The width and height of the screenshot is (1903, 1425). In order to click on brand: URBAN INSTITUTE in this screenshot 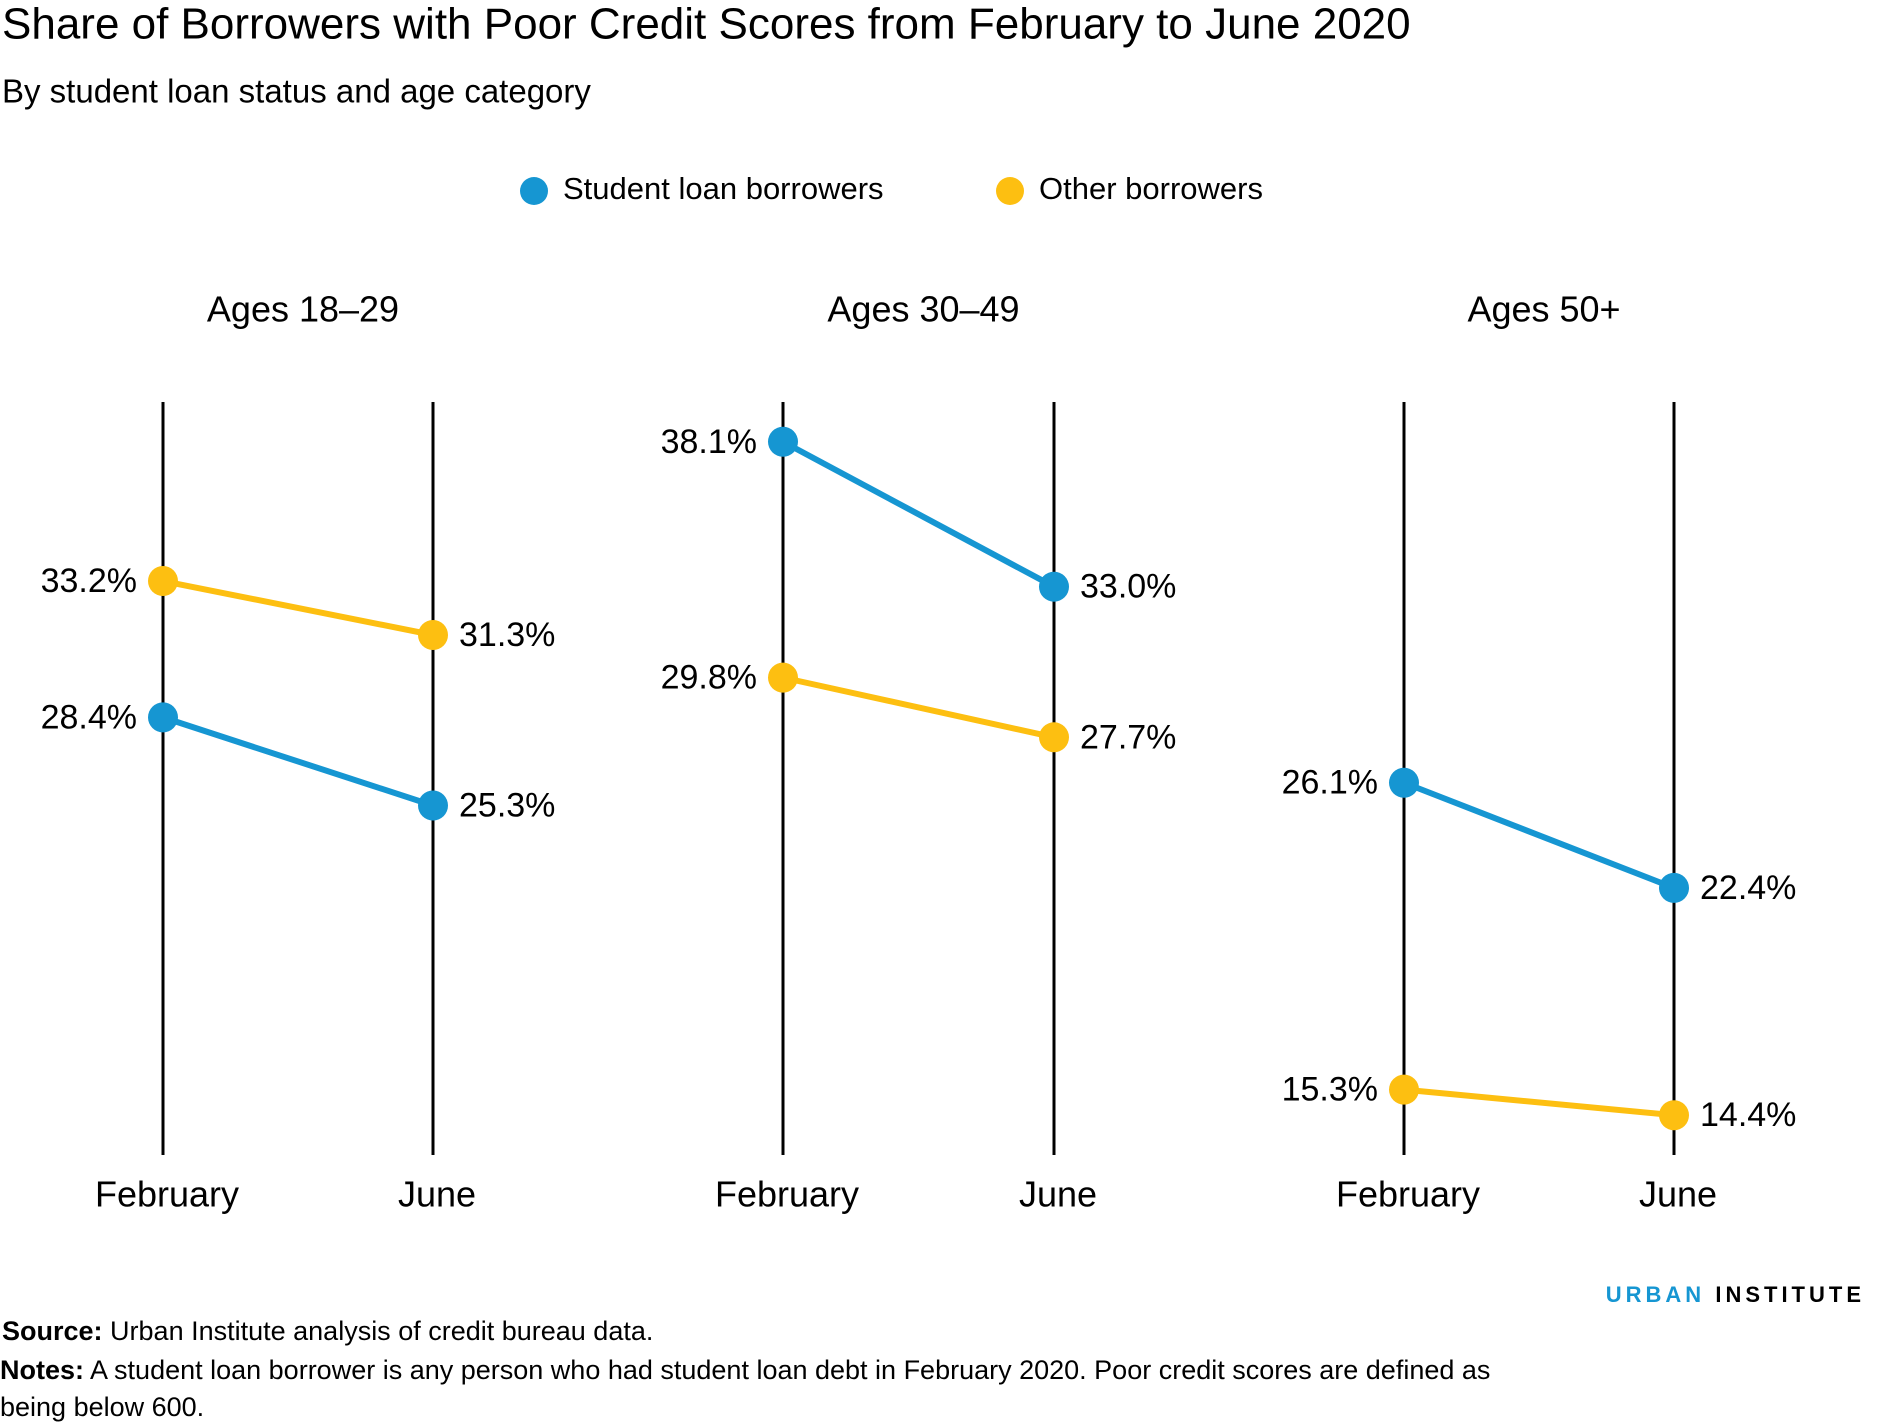, I will do `click(1735, 1294)`.